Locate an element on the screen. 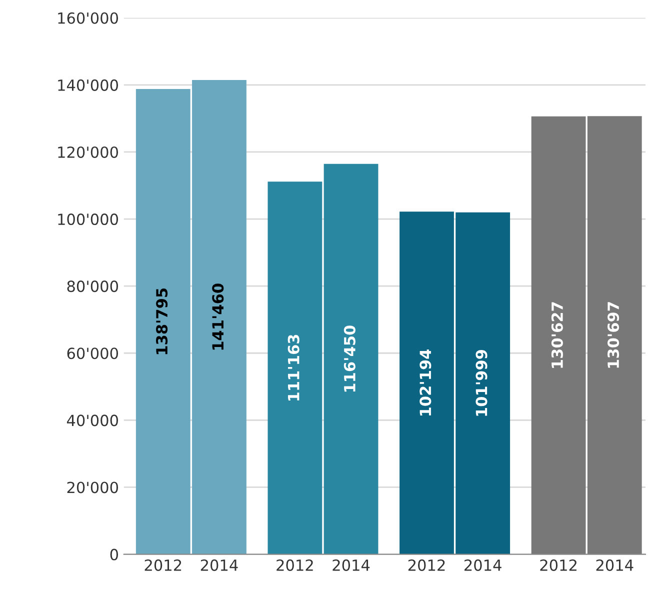  data-label: 116'450 is located at coordinates (350, 359).